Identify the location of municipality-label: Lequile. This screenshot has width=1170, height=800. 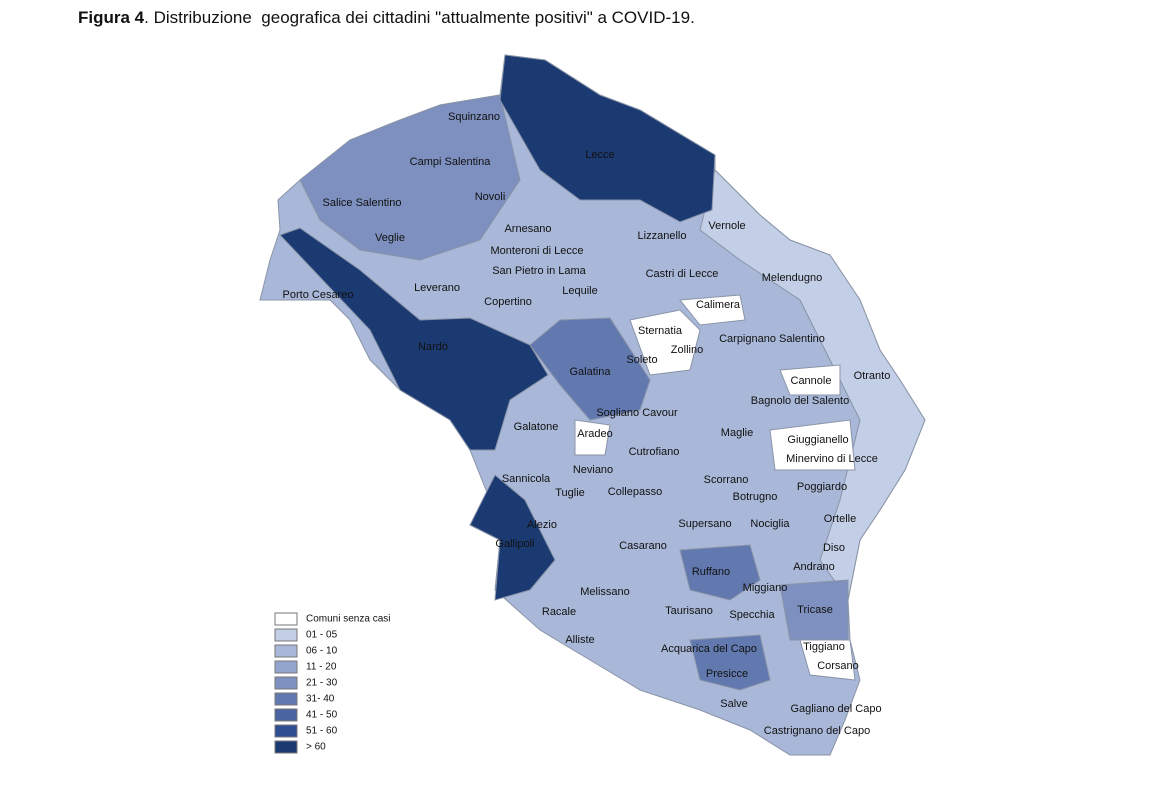
(579, 291).